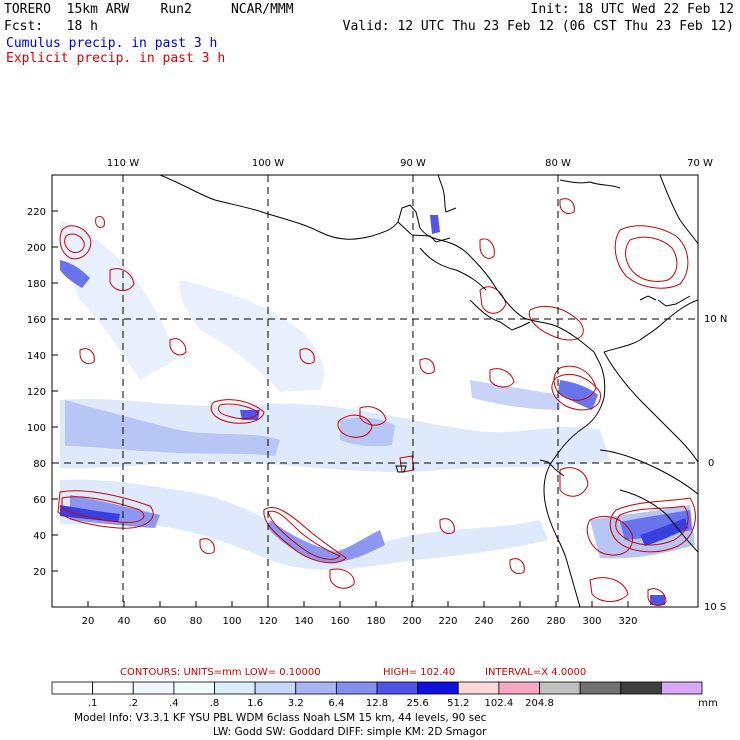  I want to click on color-bar-labels: .1 .2 .4 .8 1.6 3.2 6.4 12.8 25.6 51.2 102.4 204.8, so click(321, 703).